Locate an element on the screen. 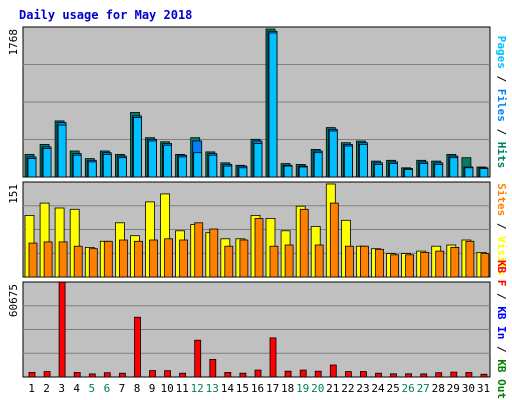 The width and height of the screenshot is (512, 400). x-tick-label: 2 is located at coordinates (46, 388).